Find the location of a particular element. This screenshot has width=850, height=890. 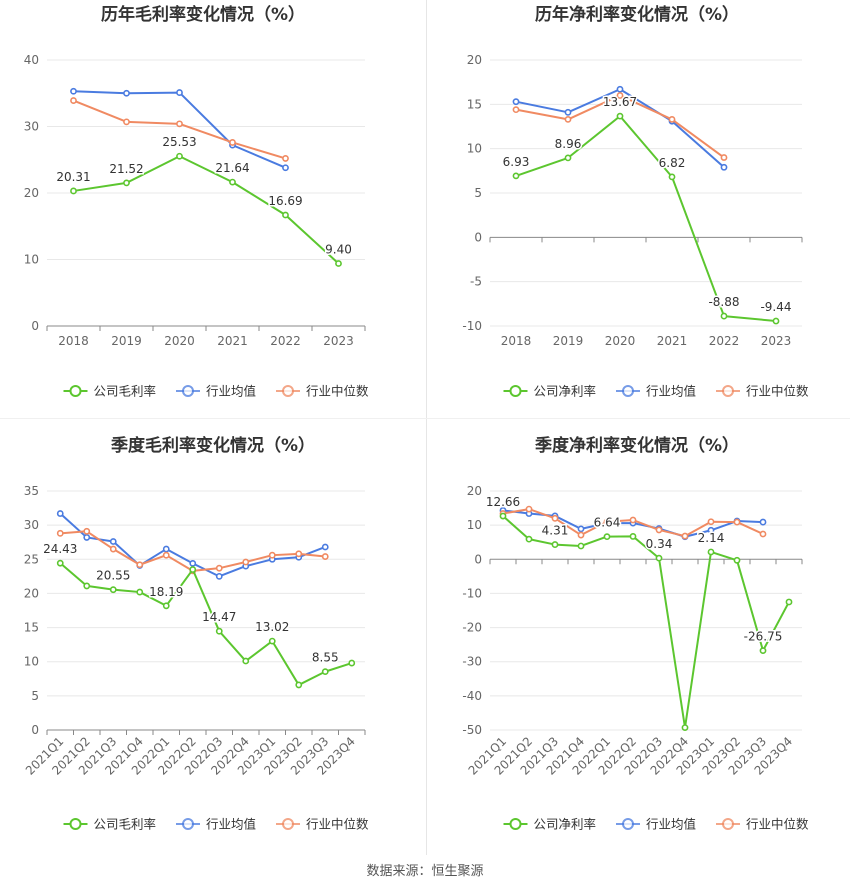

data-label: 20.55 is located at coordinates (113, 576).